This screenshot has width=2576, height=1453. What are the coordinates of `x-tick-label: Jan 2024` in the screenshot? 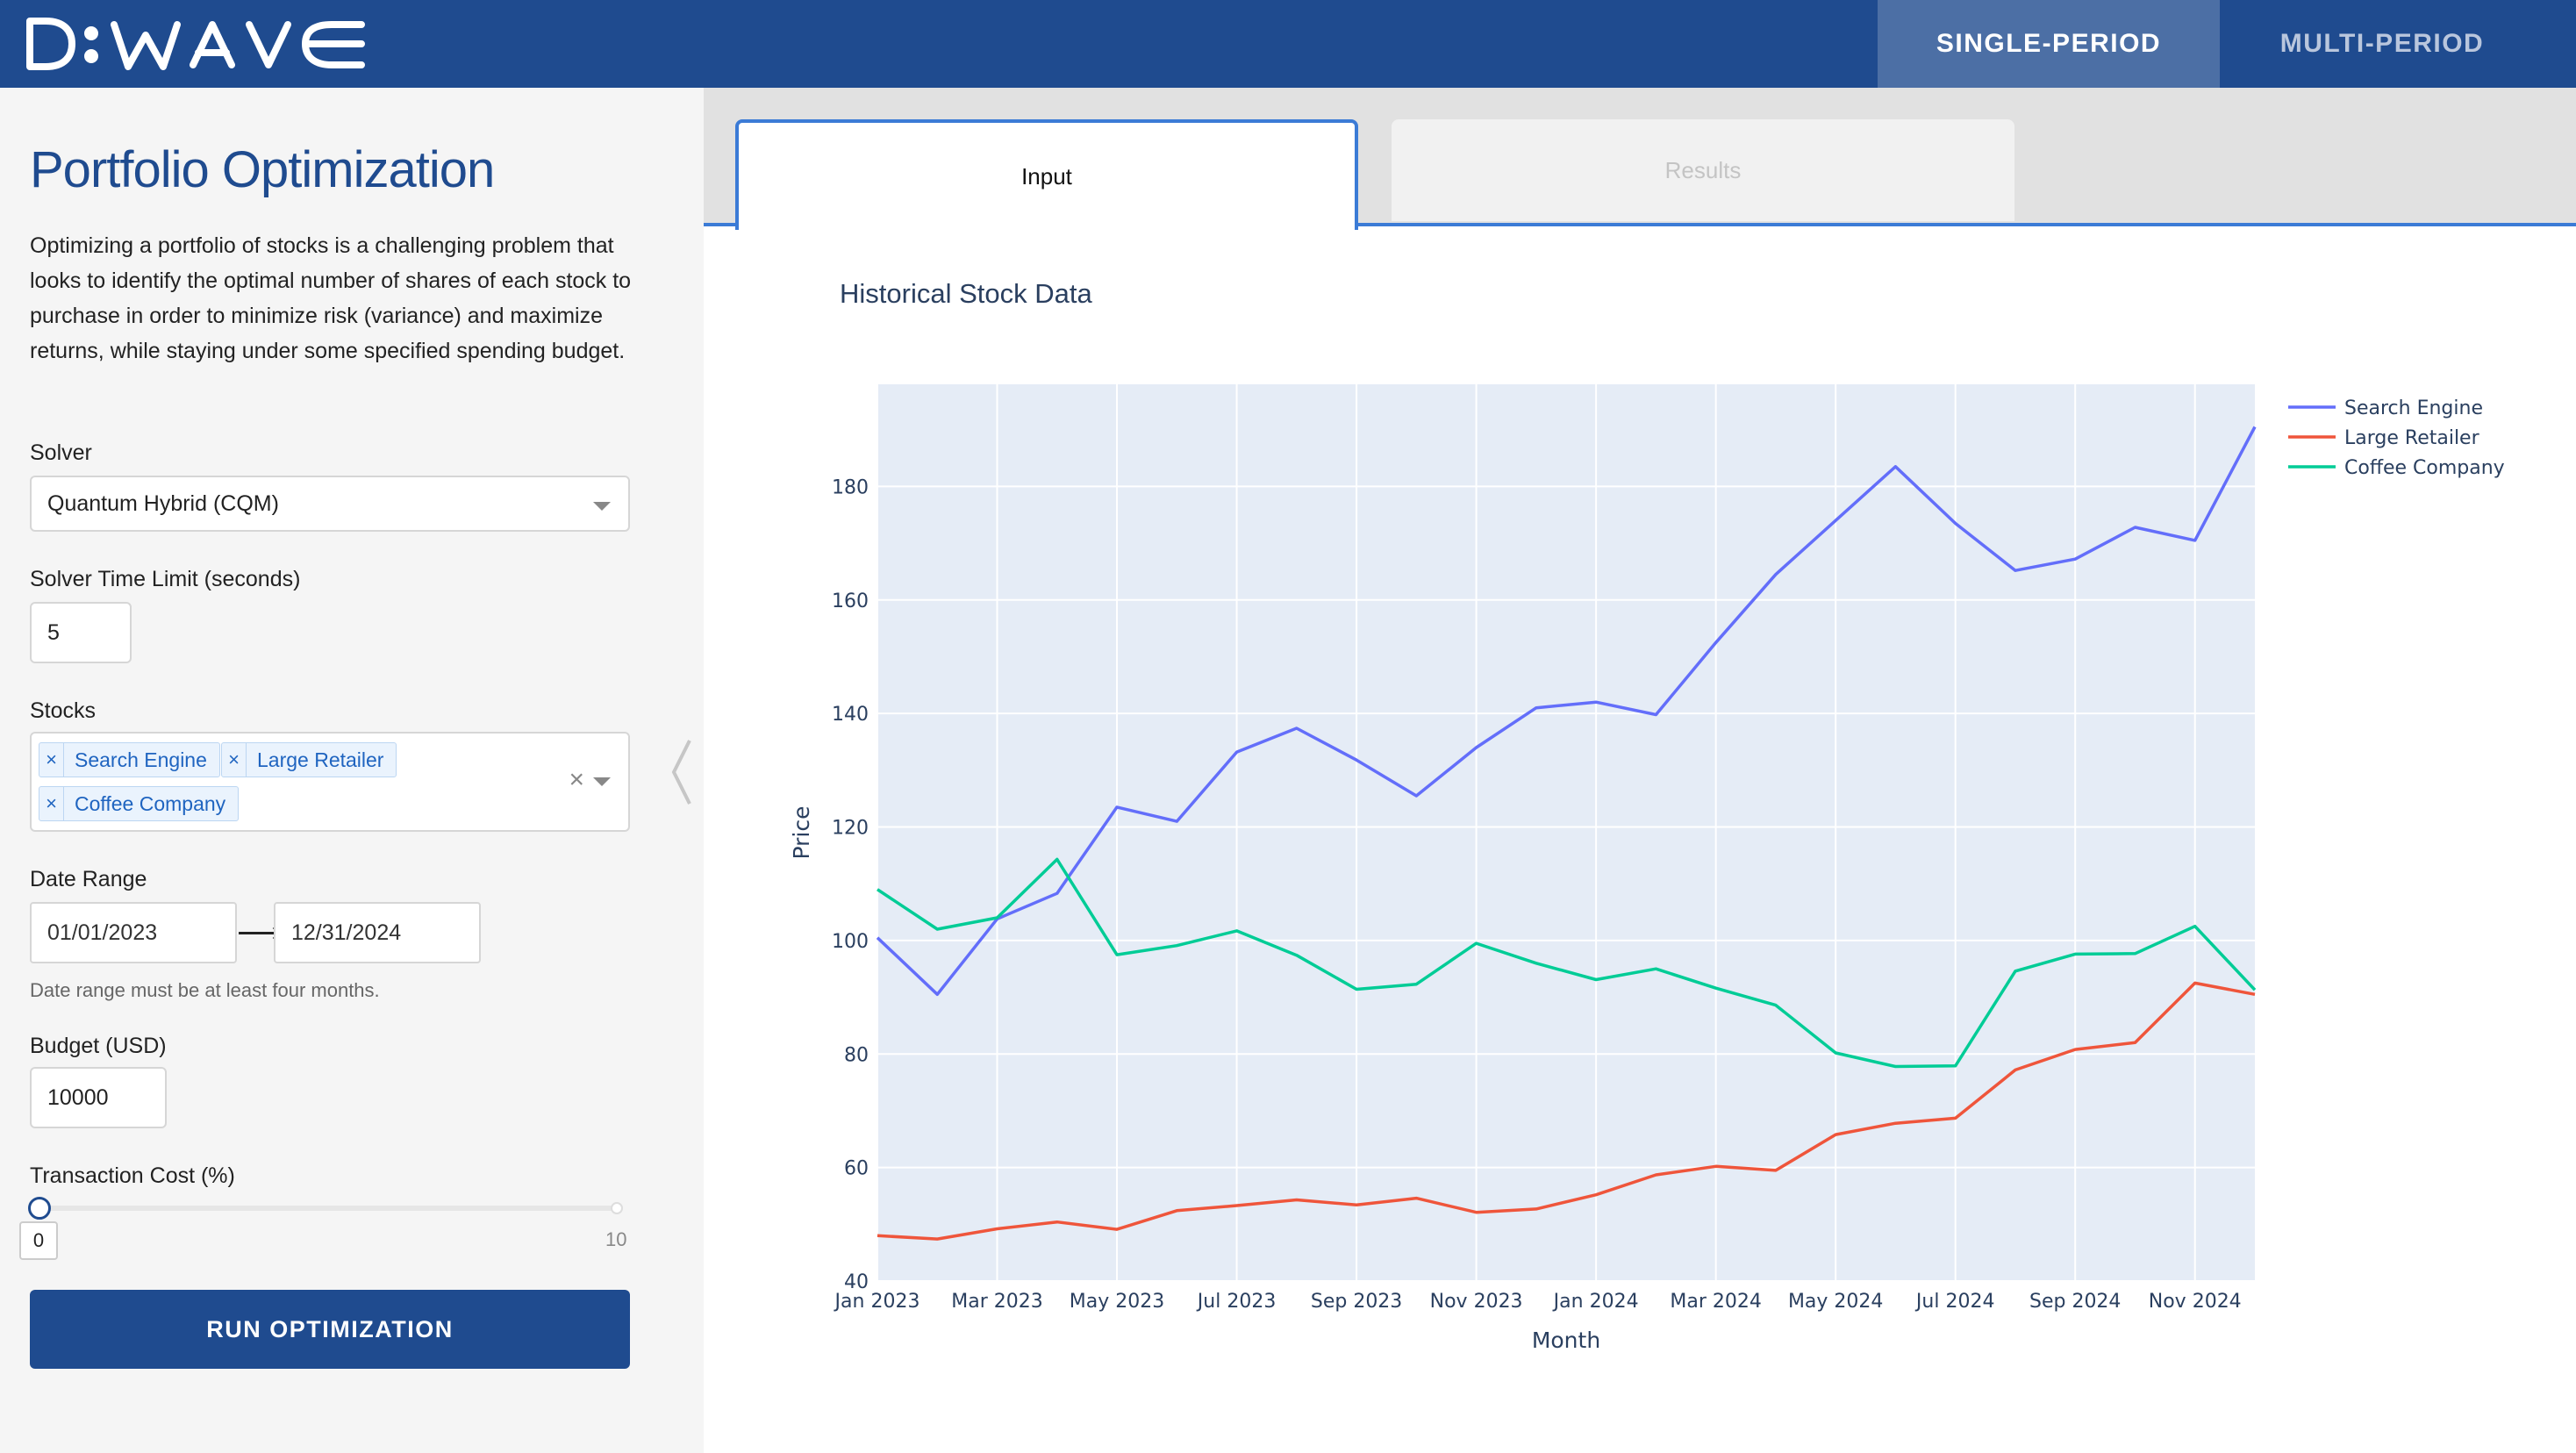 It's located at (1595, 1302).